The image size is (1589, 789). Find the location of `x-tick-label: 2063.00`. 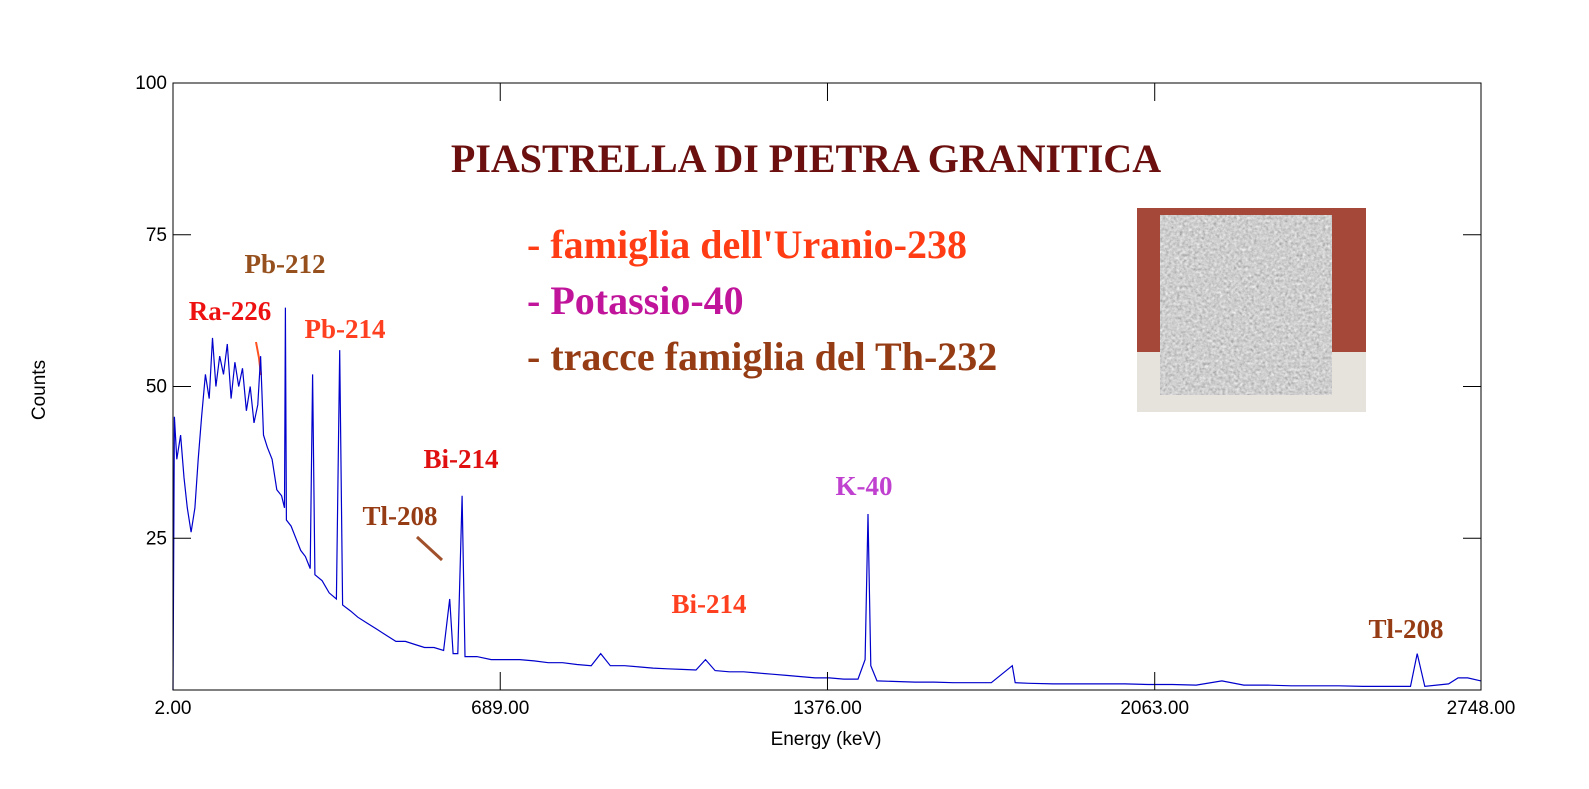

x-tick-label: 2063.00 is located at coordinates (1154, 708).